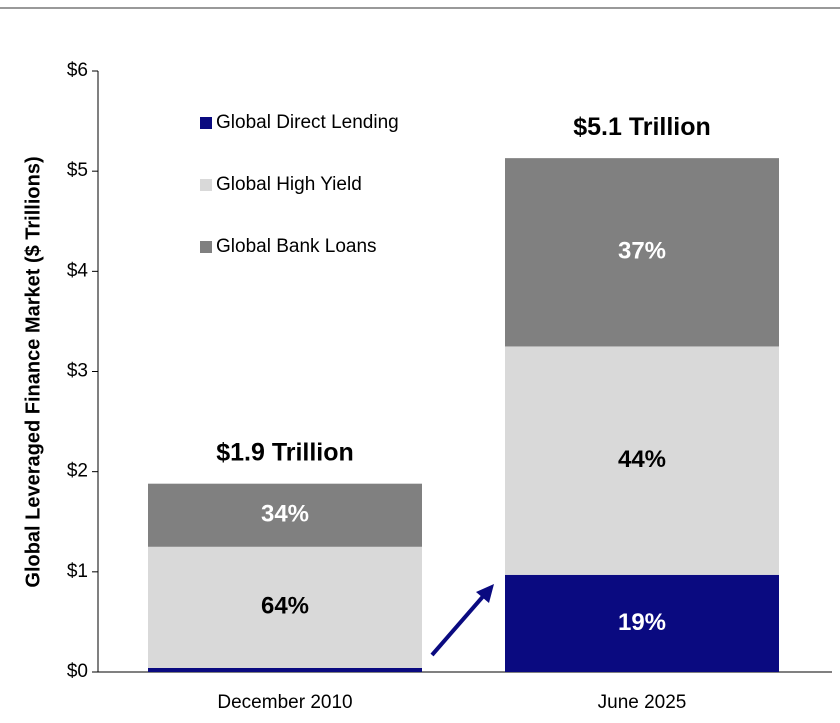  What do you see at coordinates (459, 624) in the screenshot?
I see `growth-arrow` at bounding box center [459, 624].